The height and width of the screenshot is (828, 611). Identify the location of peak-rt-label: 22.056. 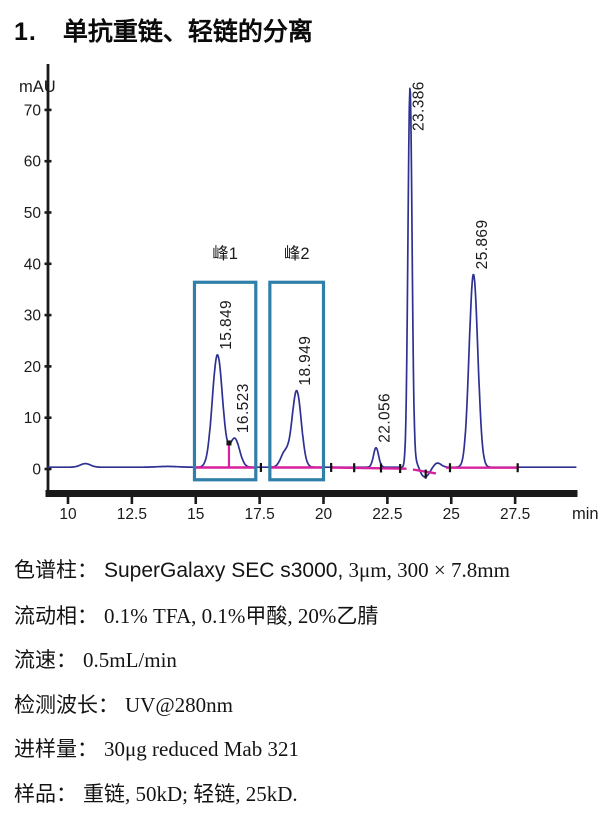
(385, 418).